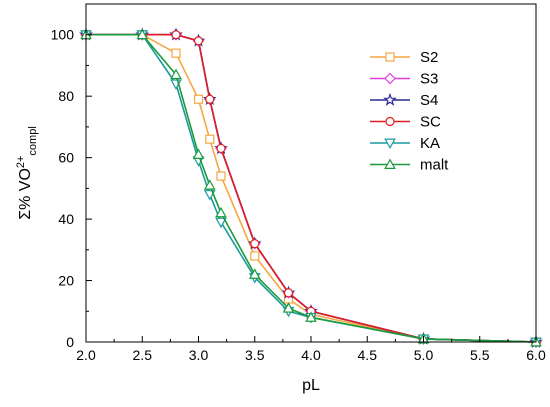 This screenshot has height=407, width=550. What do you see at coordinates (480, 355) in the screenshot?
I see `x-tick-label: 5.5` at bounding box center [480, 355].